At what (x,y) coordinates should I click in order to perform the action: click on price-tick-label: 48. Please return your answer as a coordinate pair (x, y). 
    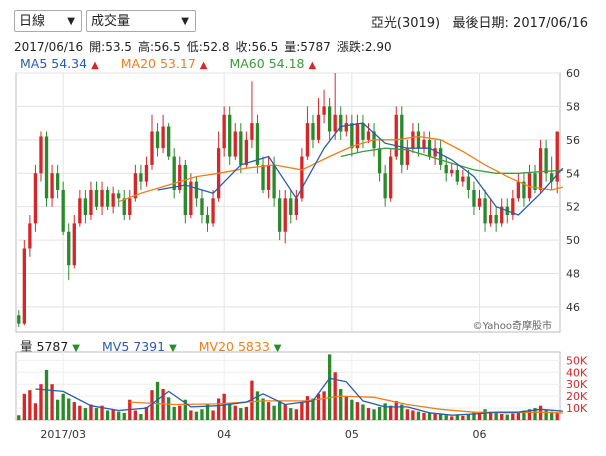
    Looking at the image, I should click on (573, 274).